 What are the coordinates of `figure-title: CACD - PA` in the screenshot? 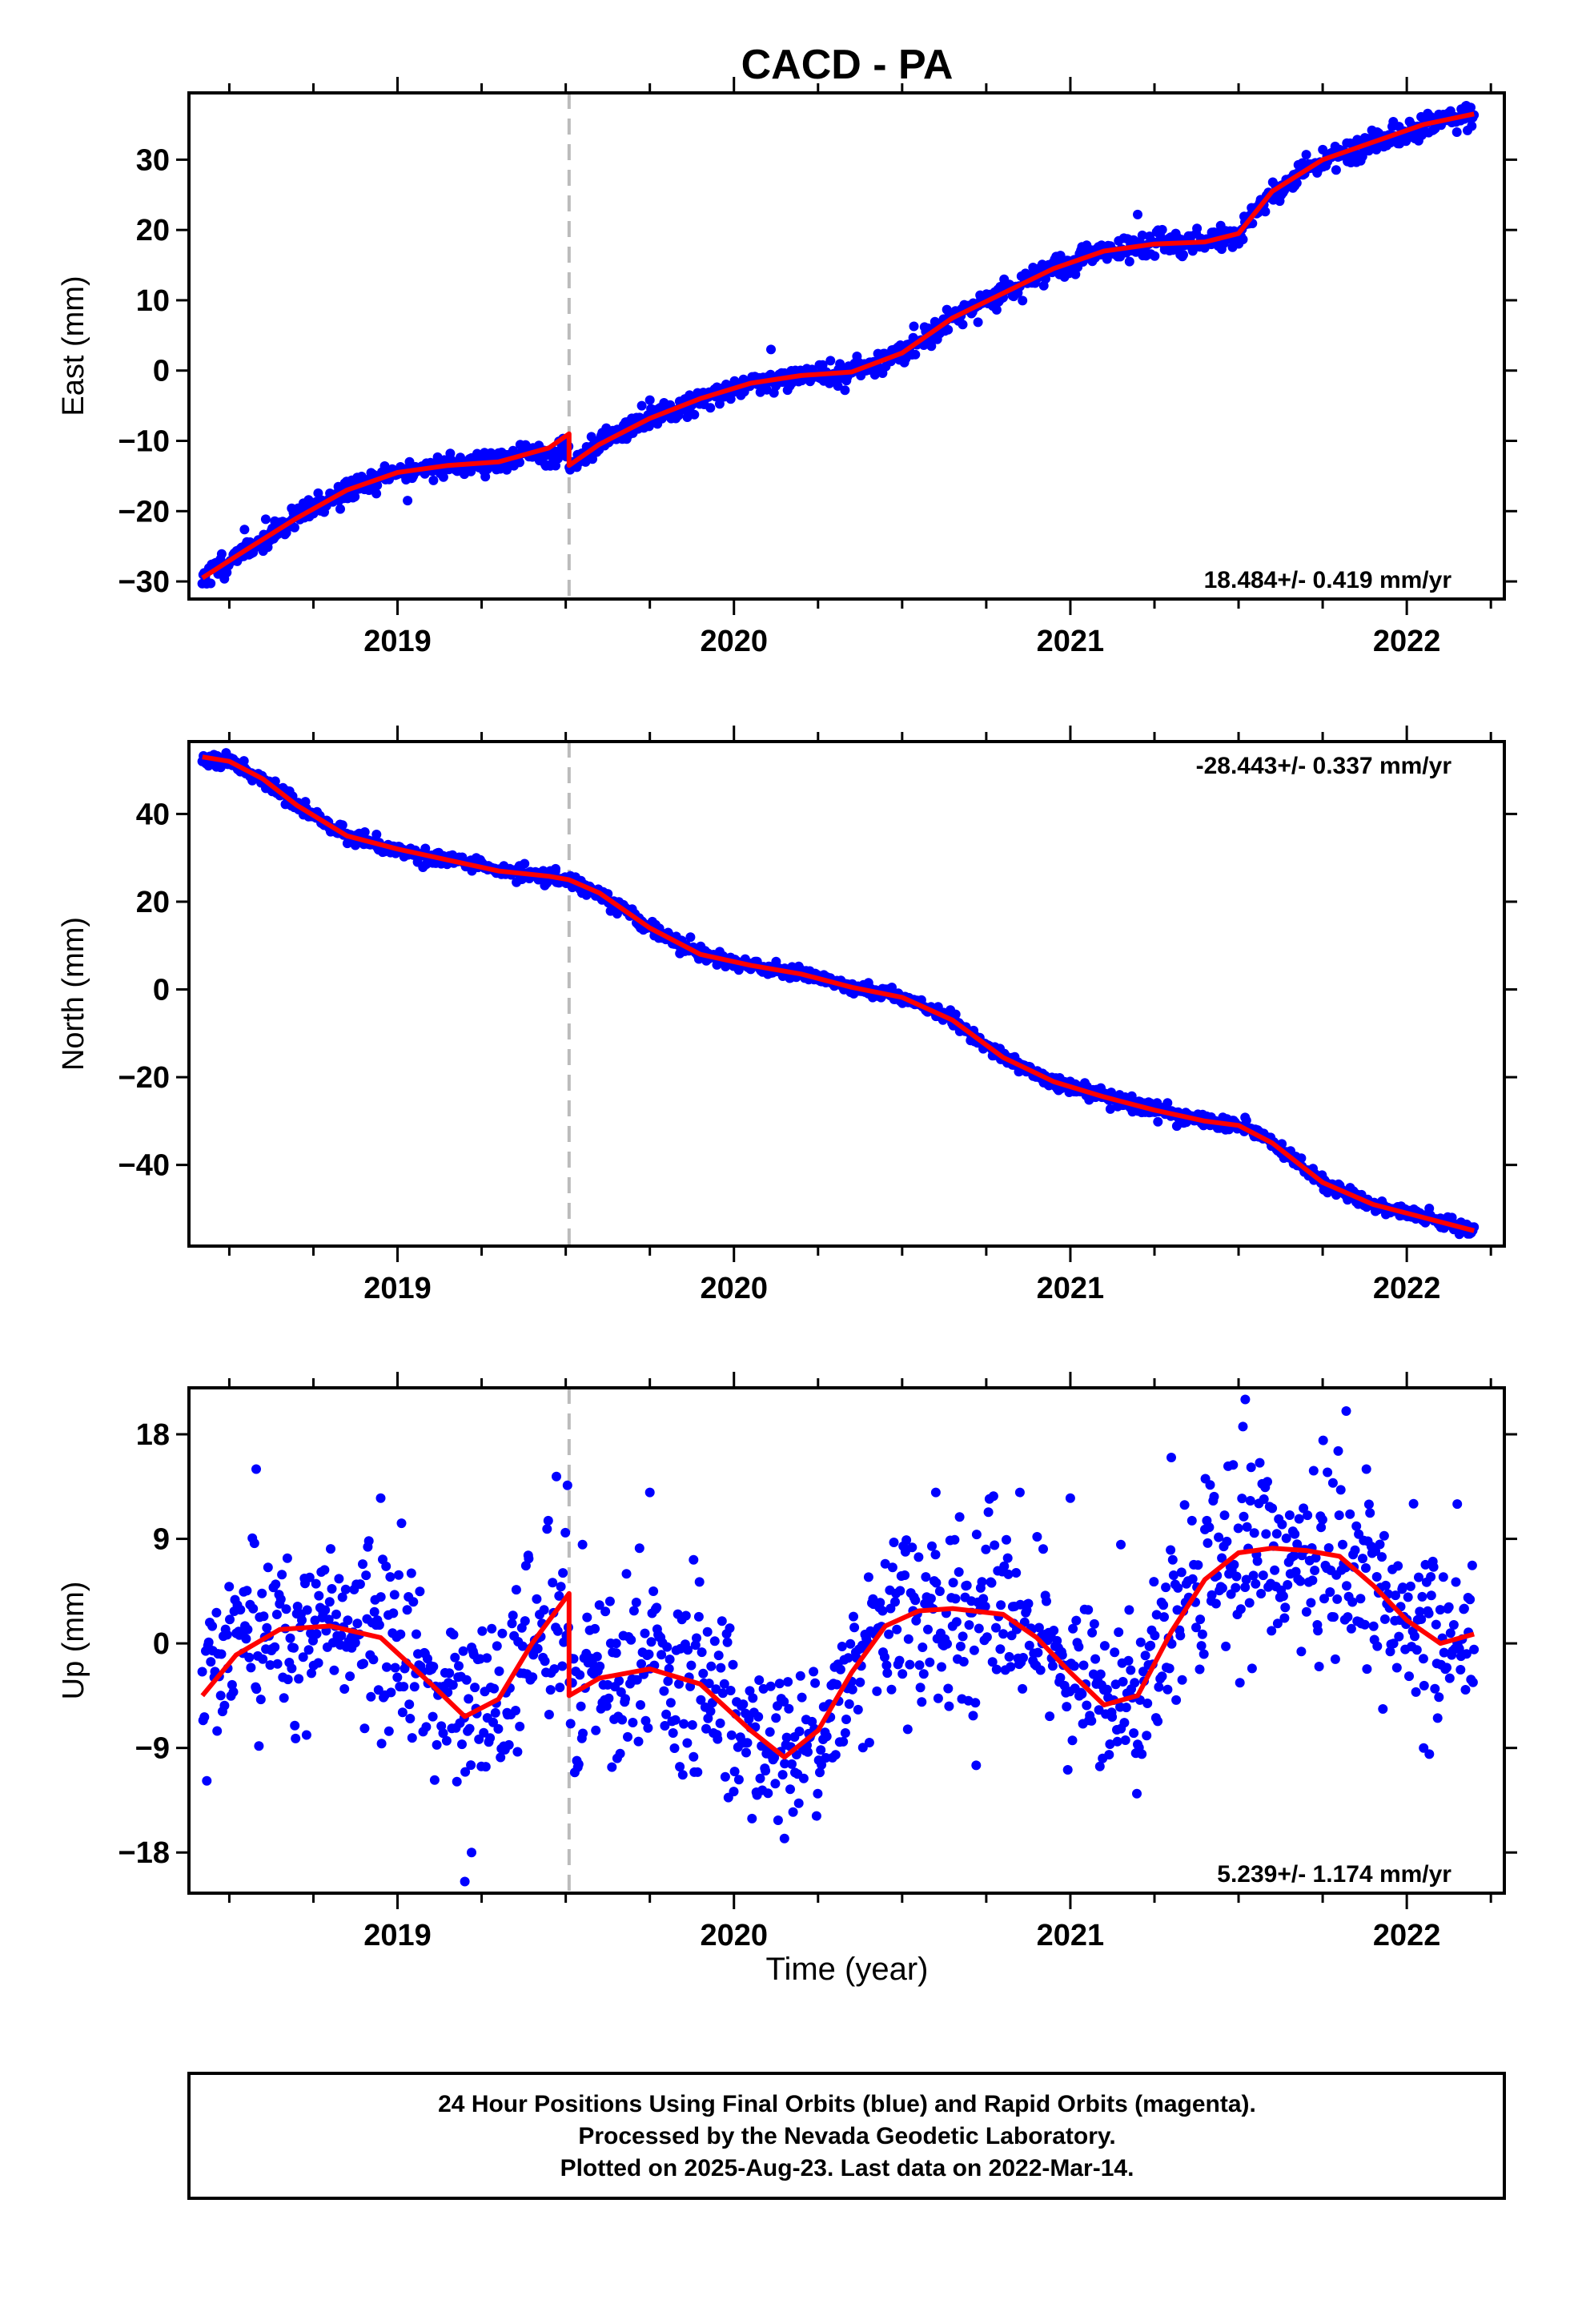 It's located at (847, 65).